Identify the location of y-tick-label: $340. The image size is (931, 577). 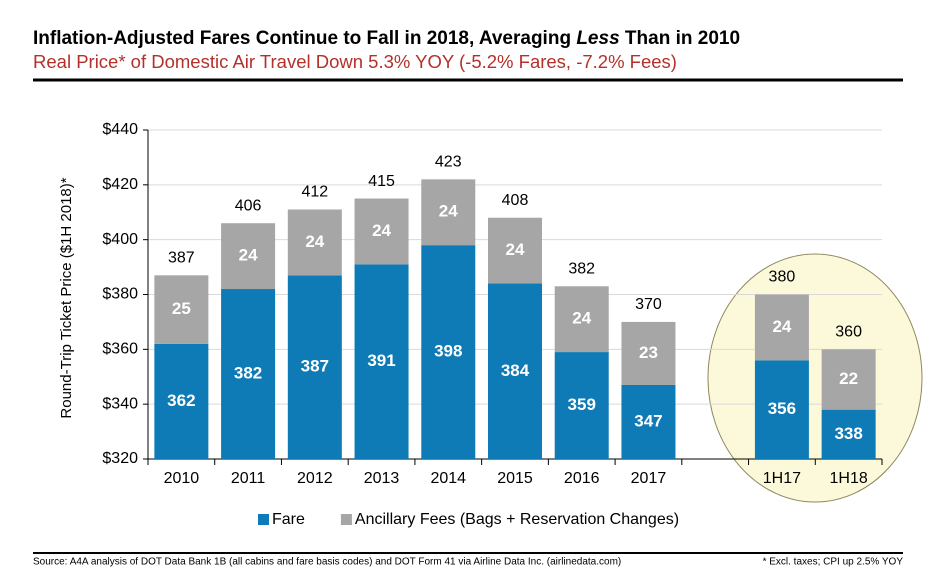
(120, 403).